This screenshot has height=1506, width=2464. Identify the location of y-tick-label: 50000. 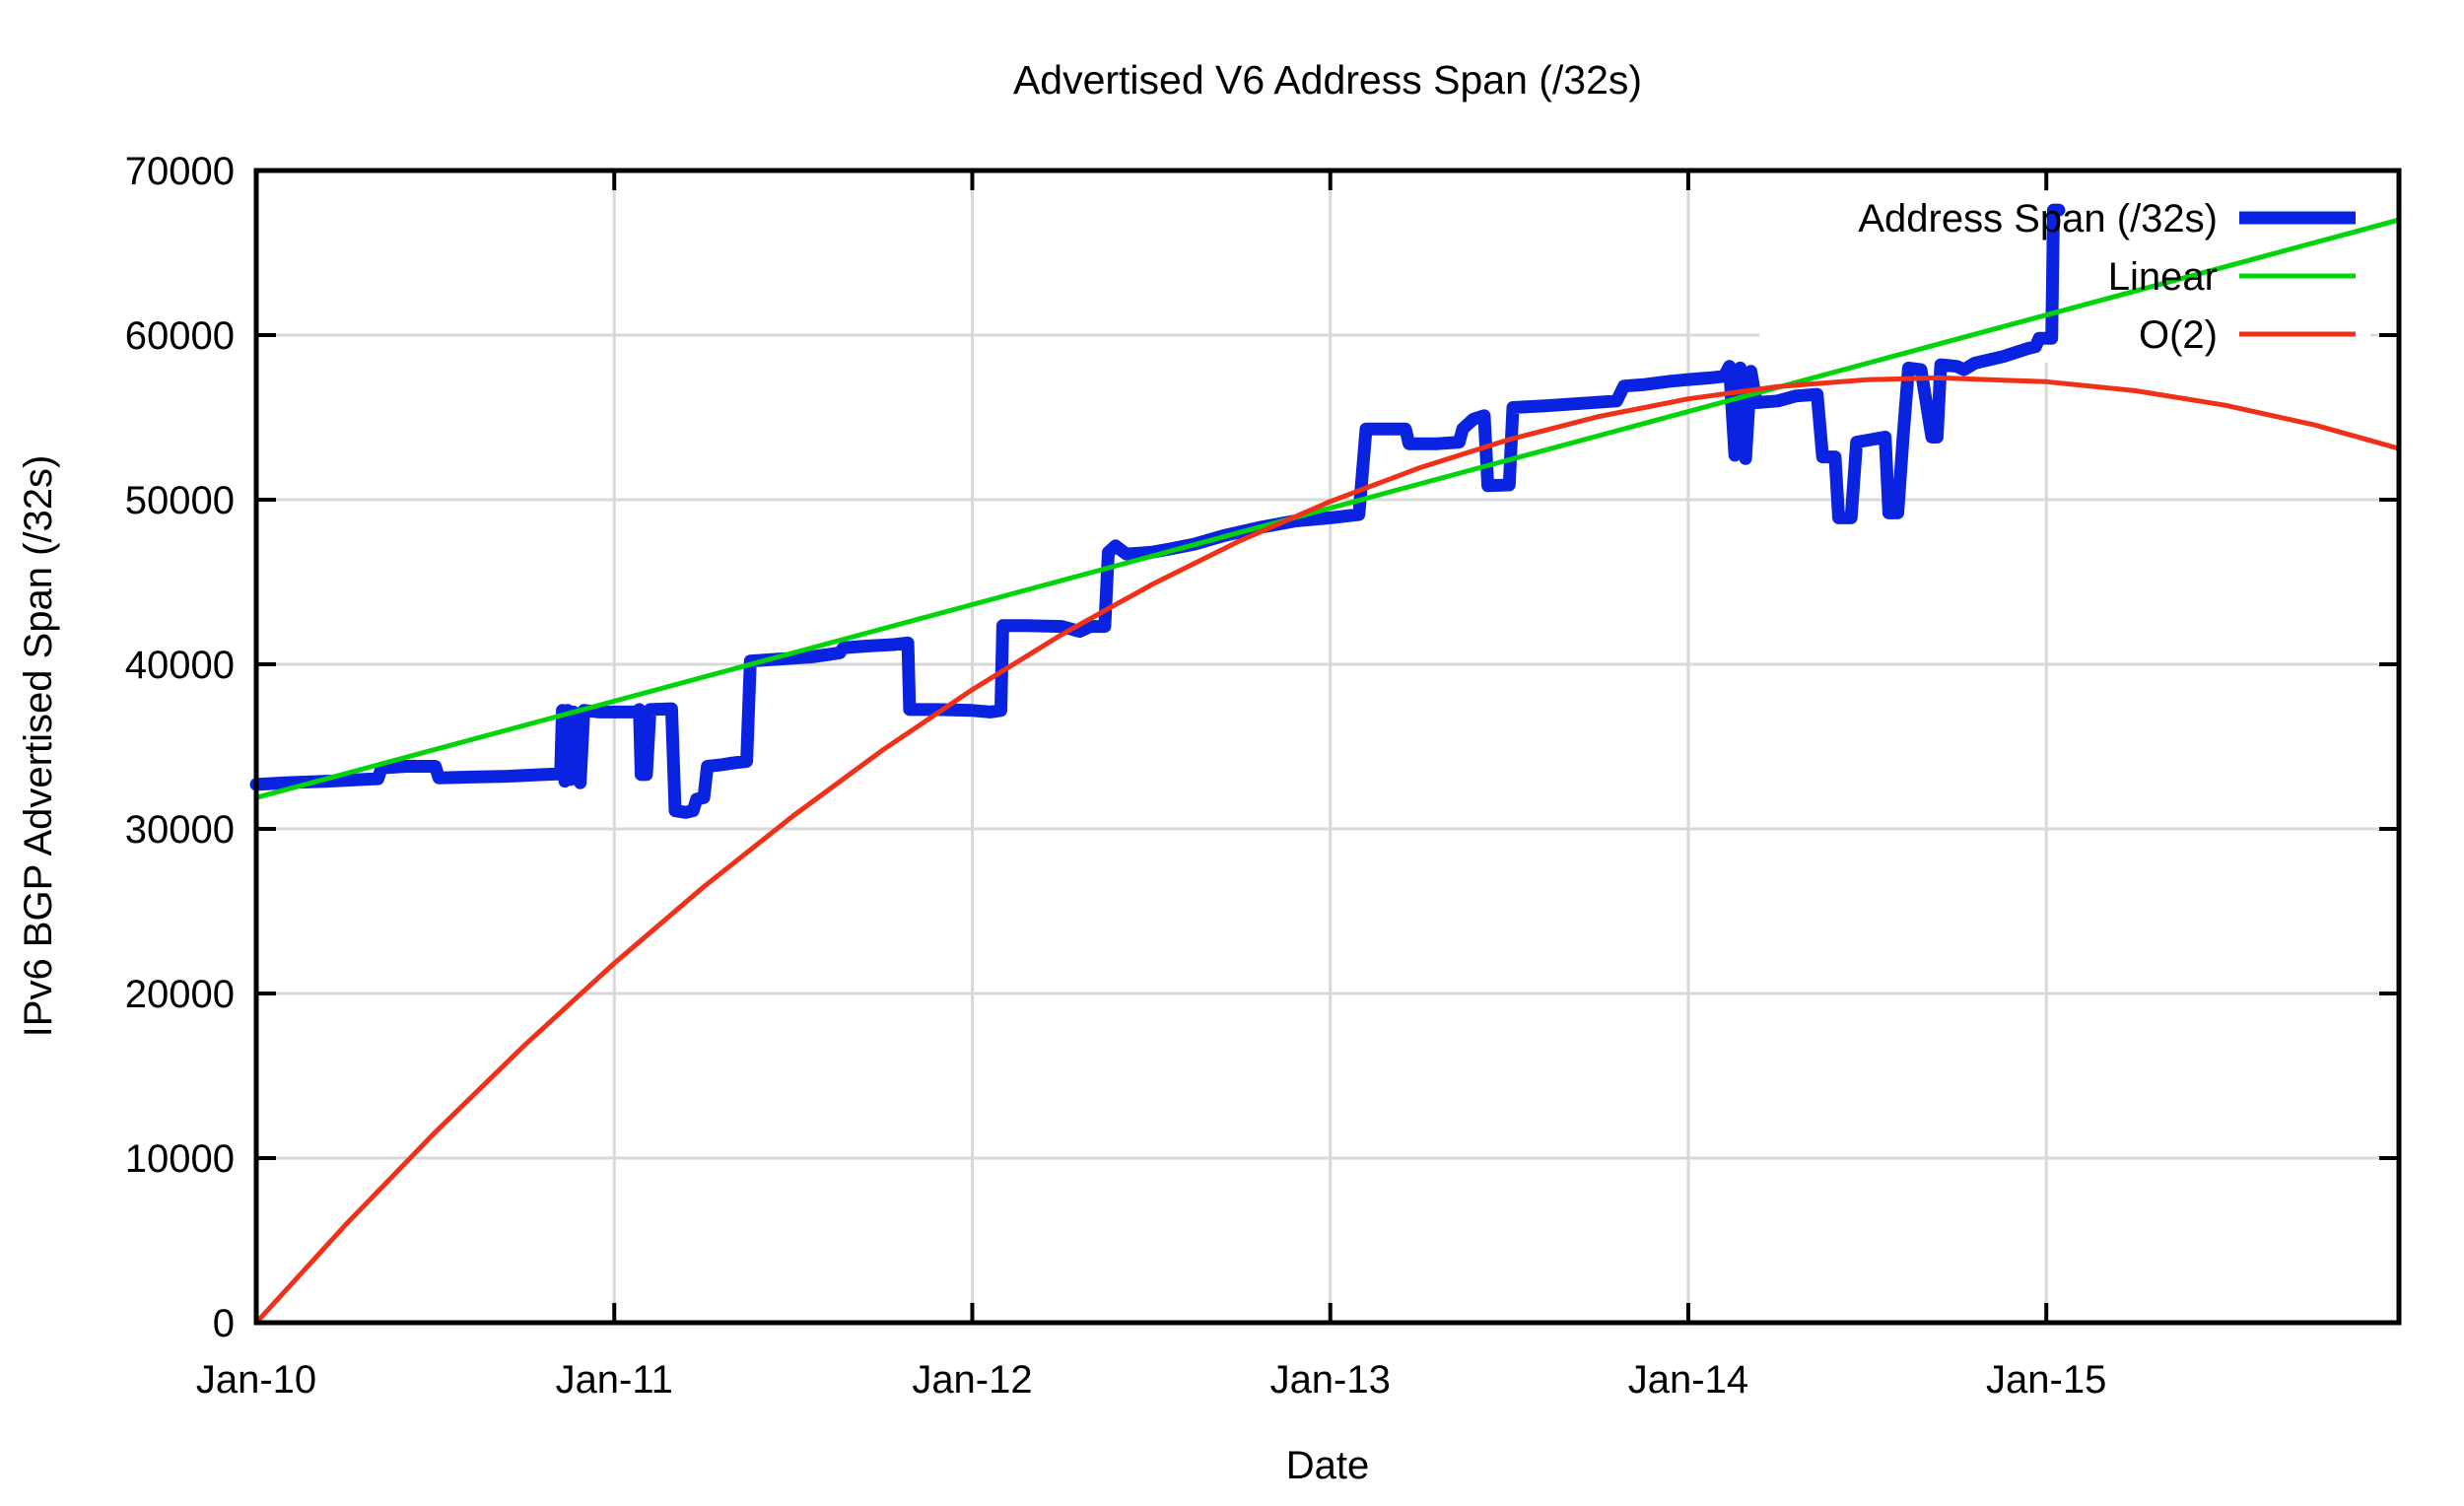
(180, 500).